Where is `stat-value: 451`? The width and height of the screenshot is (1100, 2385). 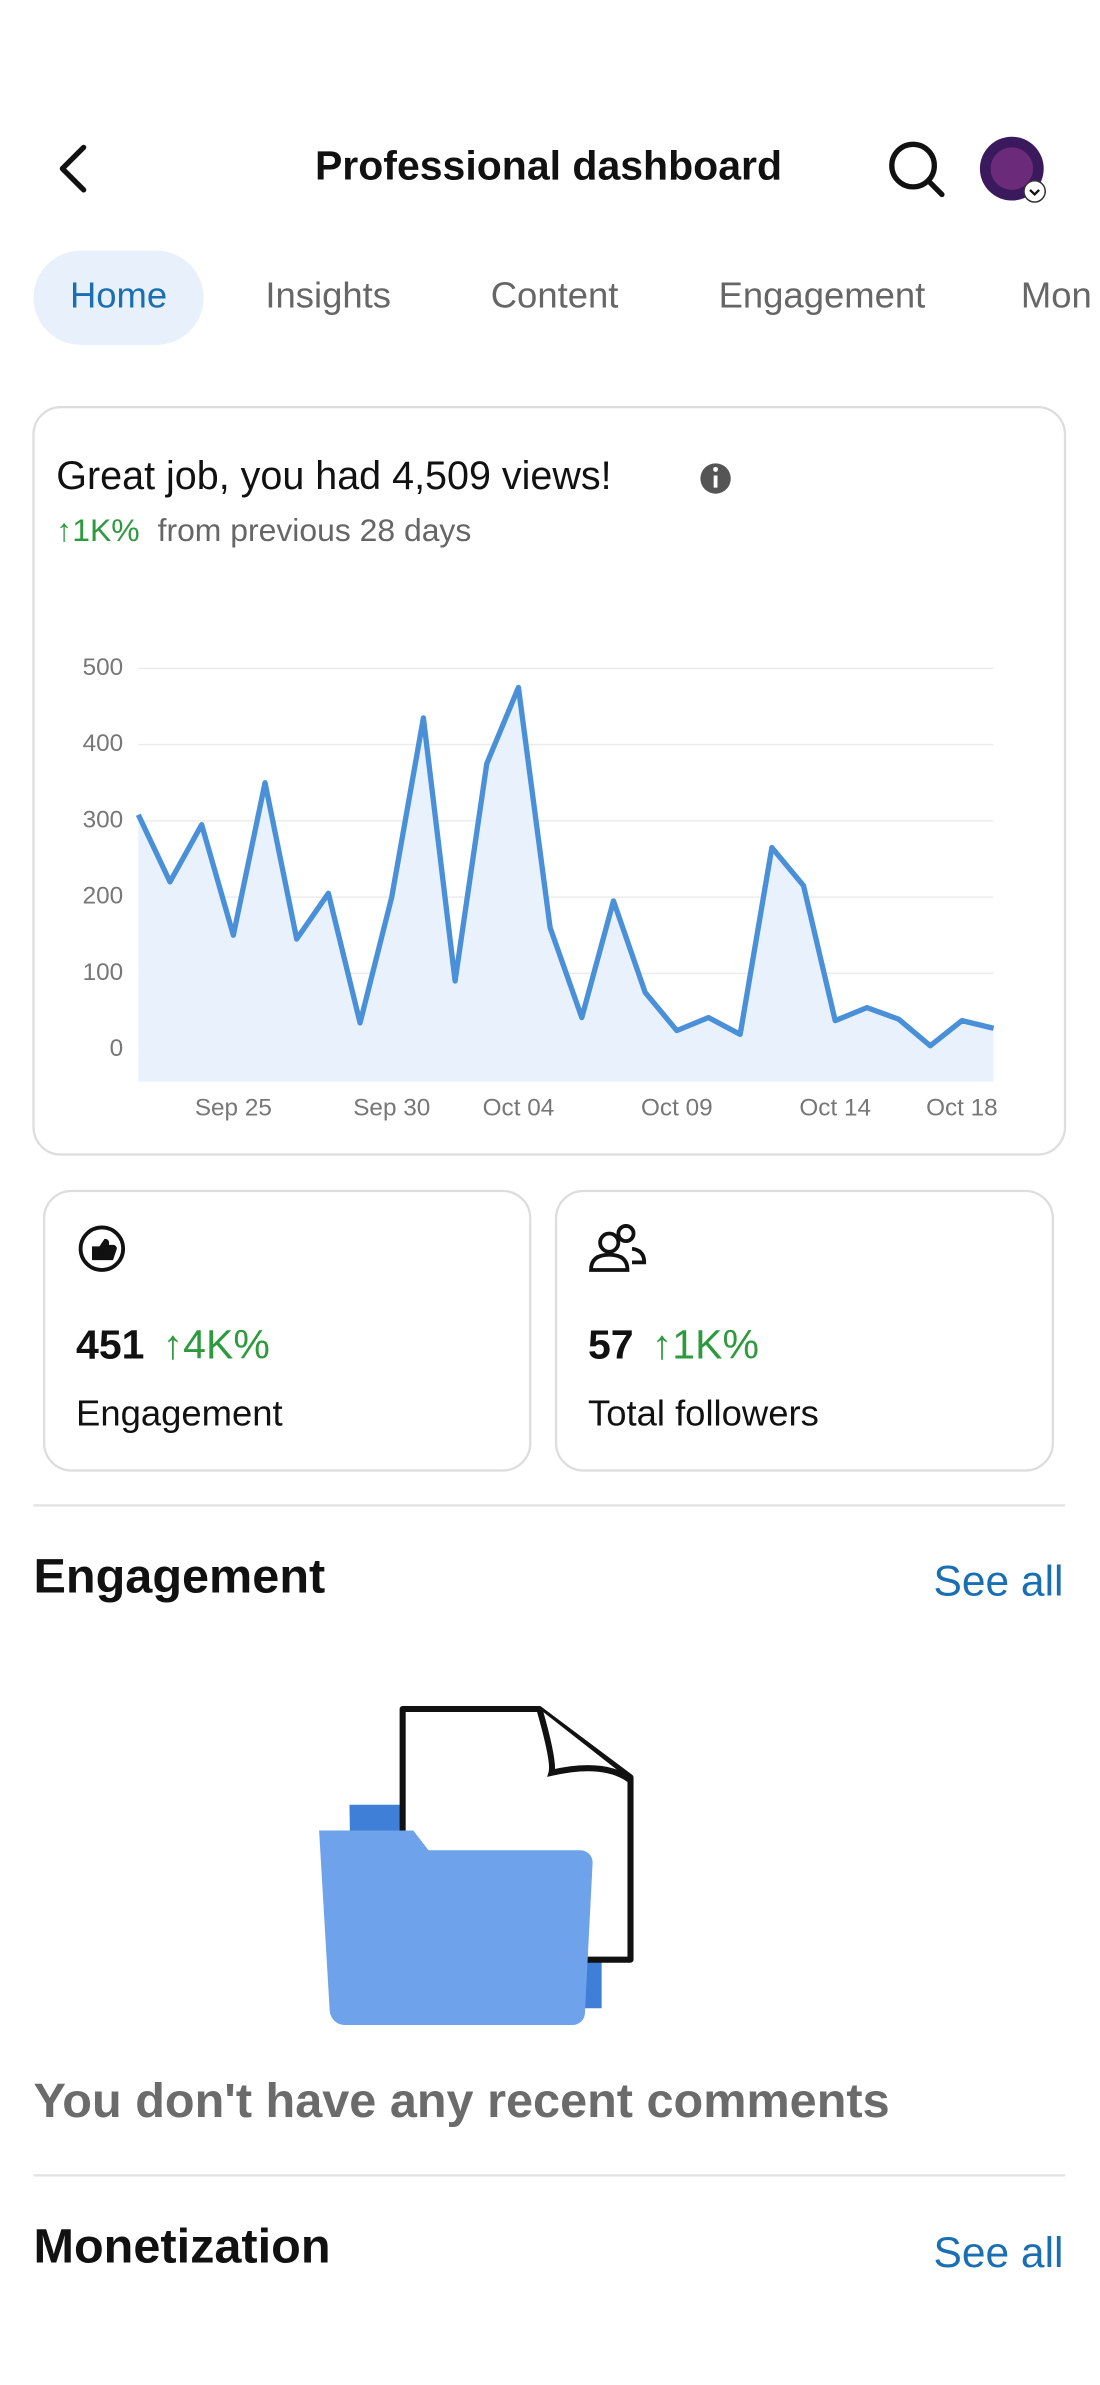
stat-value: 451 is located at coordinates (110, 1344).